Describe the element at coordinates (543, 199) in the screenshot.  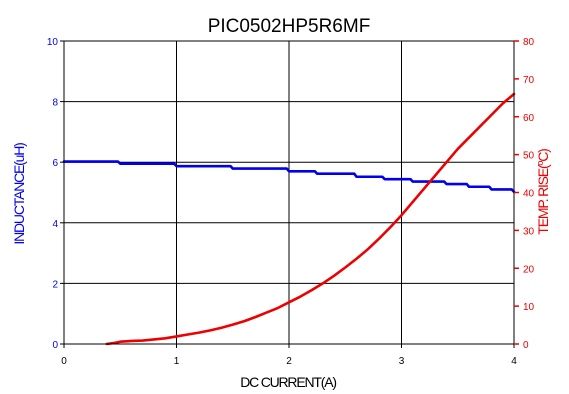
I see `y-right-label-prefix: TEMP. RISE(` at that location.